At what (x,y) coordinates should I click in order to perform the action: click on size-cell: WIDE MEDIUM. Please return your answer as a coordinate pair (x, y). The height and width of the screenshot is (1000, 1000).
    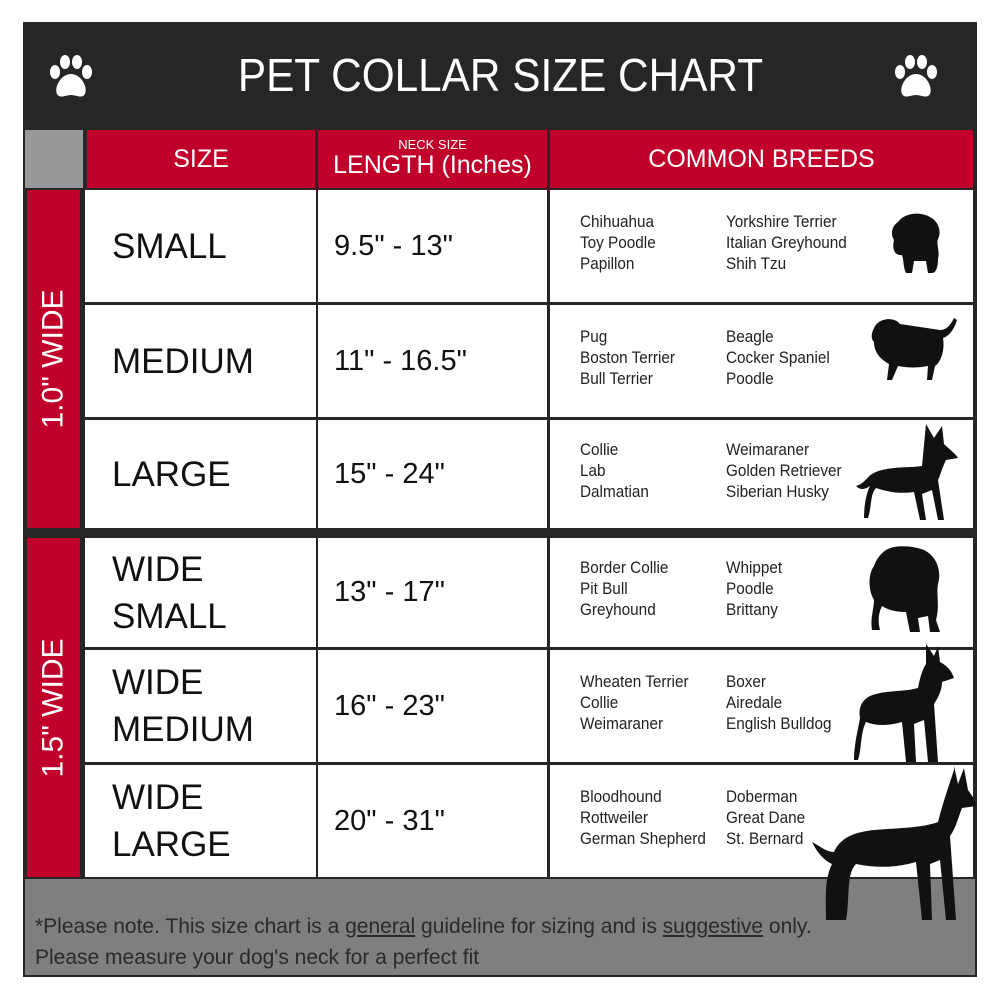
    Looking at the image, I should click on (200, 706).